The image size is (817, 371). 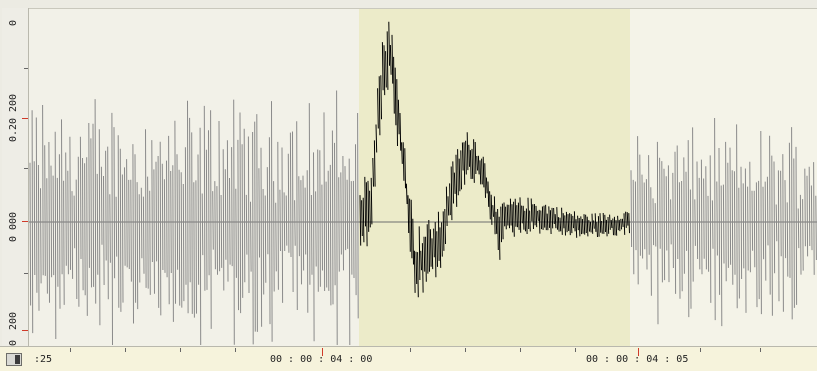 I want to click on scroll-handle, so click(x=14, y=359).